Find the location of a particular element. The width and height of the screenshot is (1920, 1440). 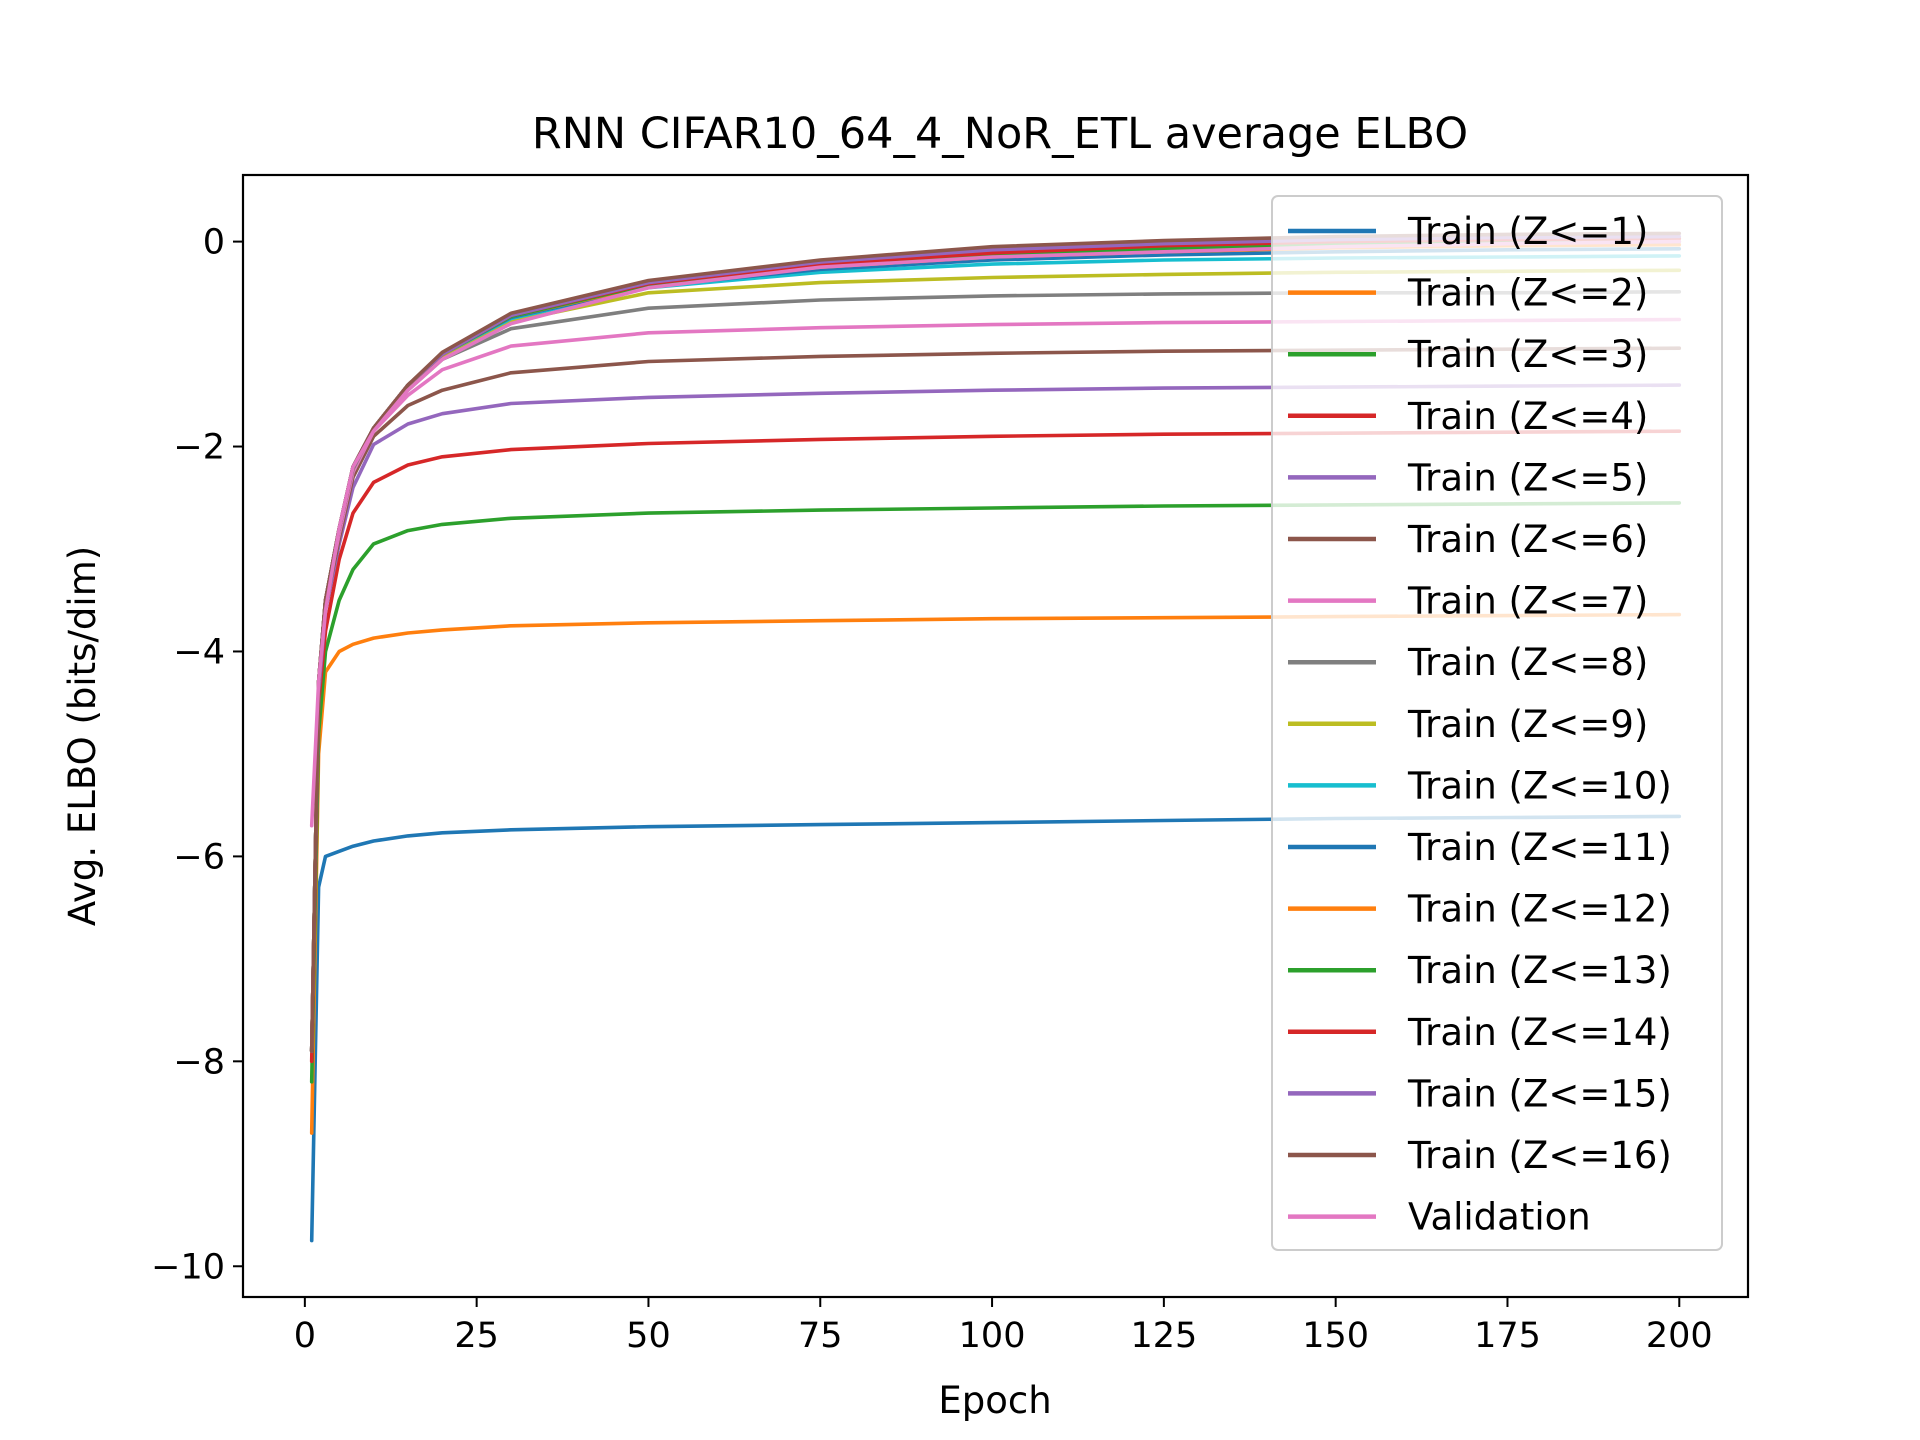

legend-label: Train (Z<=13) is located at coordinates (1539, 970).